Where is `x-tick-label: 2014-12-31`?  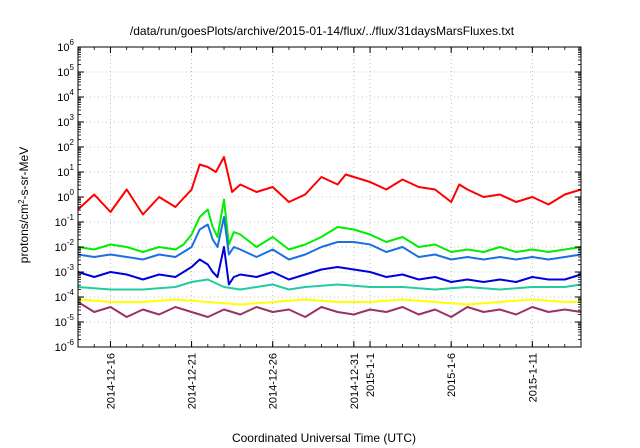
x-tick-label: 2014-12-31 is located at coordinates (355, 381).